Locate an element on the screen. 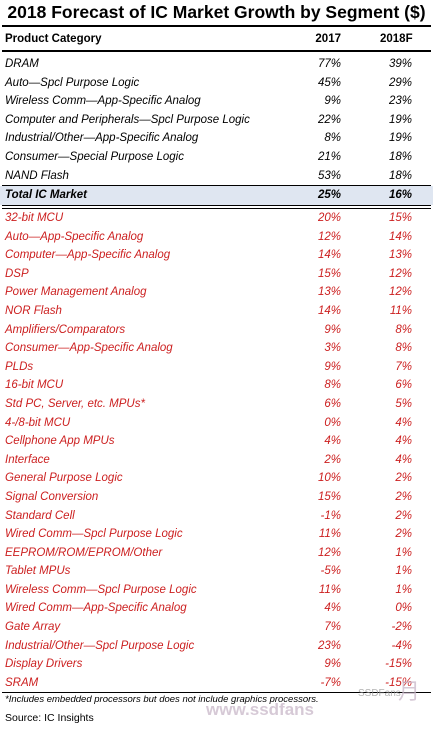 This screenshot has width=433, height=730. category-cell: DSP is located at coordinates (17, 273).